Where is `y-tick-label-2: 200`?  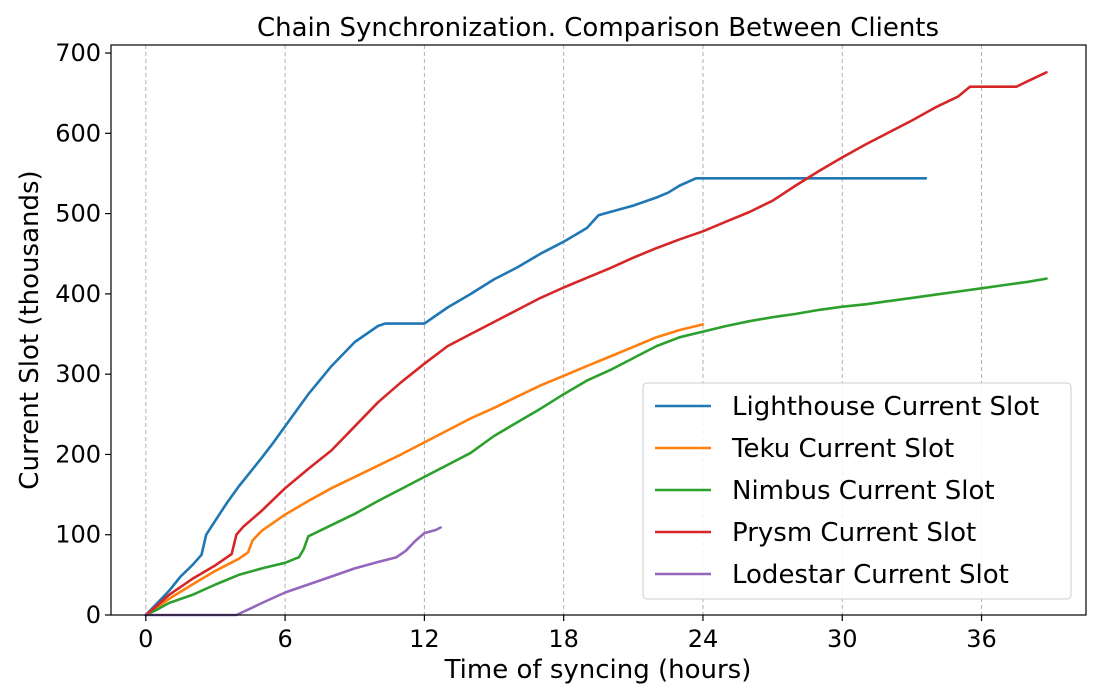 y-tick-label-2: 200 is located at coordinates (78, 454).